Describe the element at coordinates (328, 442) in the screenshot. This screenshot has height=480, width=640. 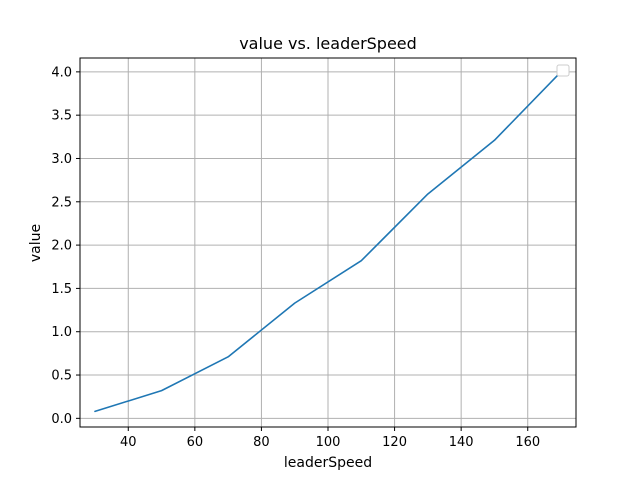
I see `x-tick-label: 100` at that location.